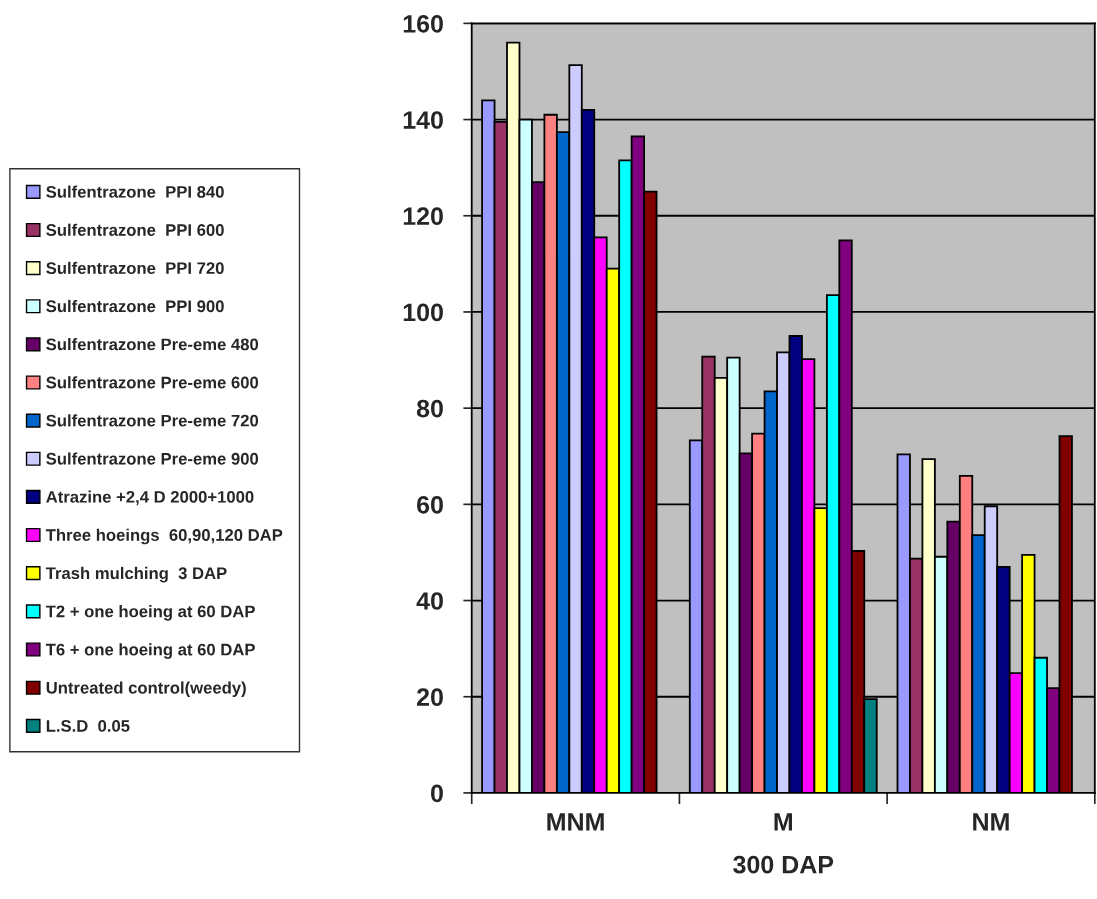 This screenshot has height=899, width=1097. What do you see at coordinates (783, 864) in the screenshot?
I see `x-axis-title: 300 DAP` at bounding box center [783, 864].